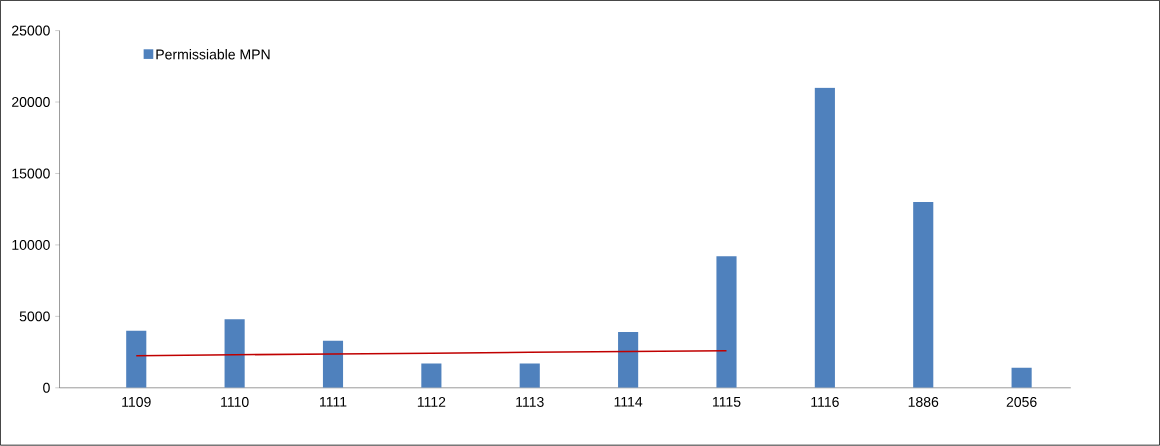 This screenshot has width=1160, height=446. What do you see at coordinates (530, 402) in the screenshot?
I see `x-tick-label: 1113` at bounding box center [530, 402].